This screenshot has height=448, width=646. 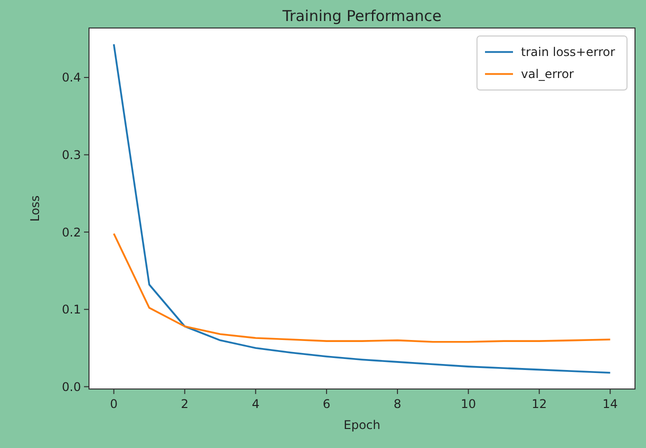 I want to click on x-tick-label: 6, so click(x=326, y=404).